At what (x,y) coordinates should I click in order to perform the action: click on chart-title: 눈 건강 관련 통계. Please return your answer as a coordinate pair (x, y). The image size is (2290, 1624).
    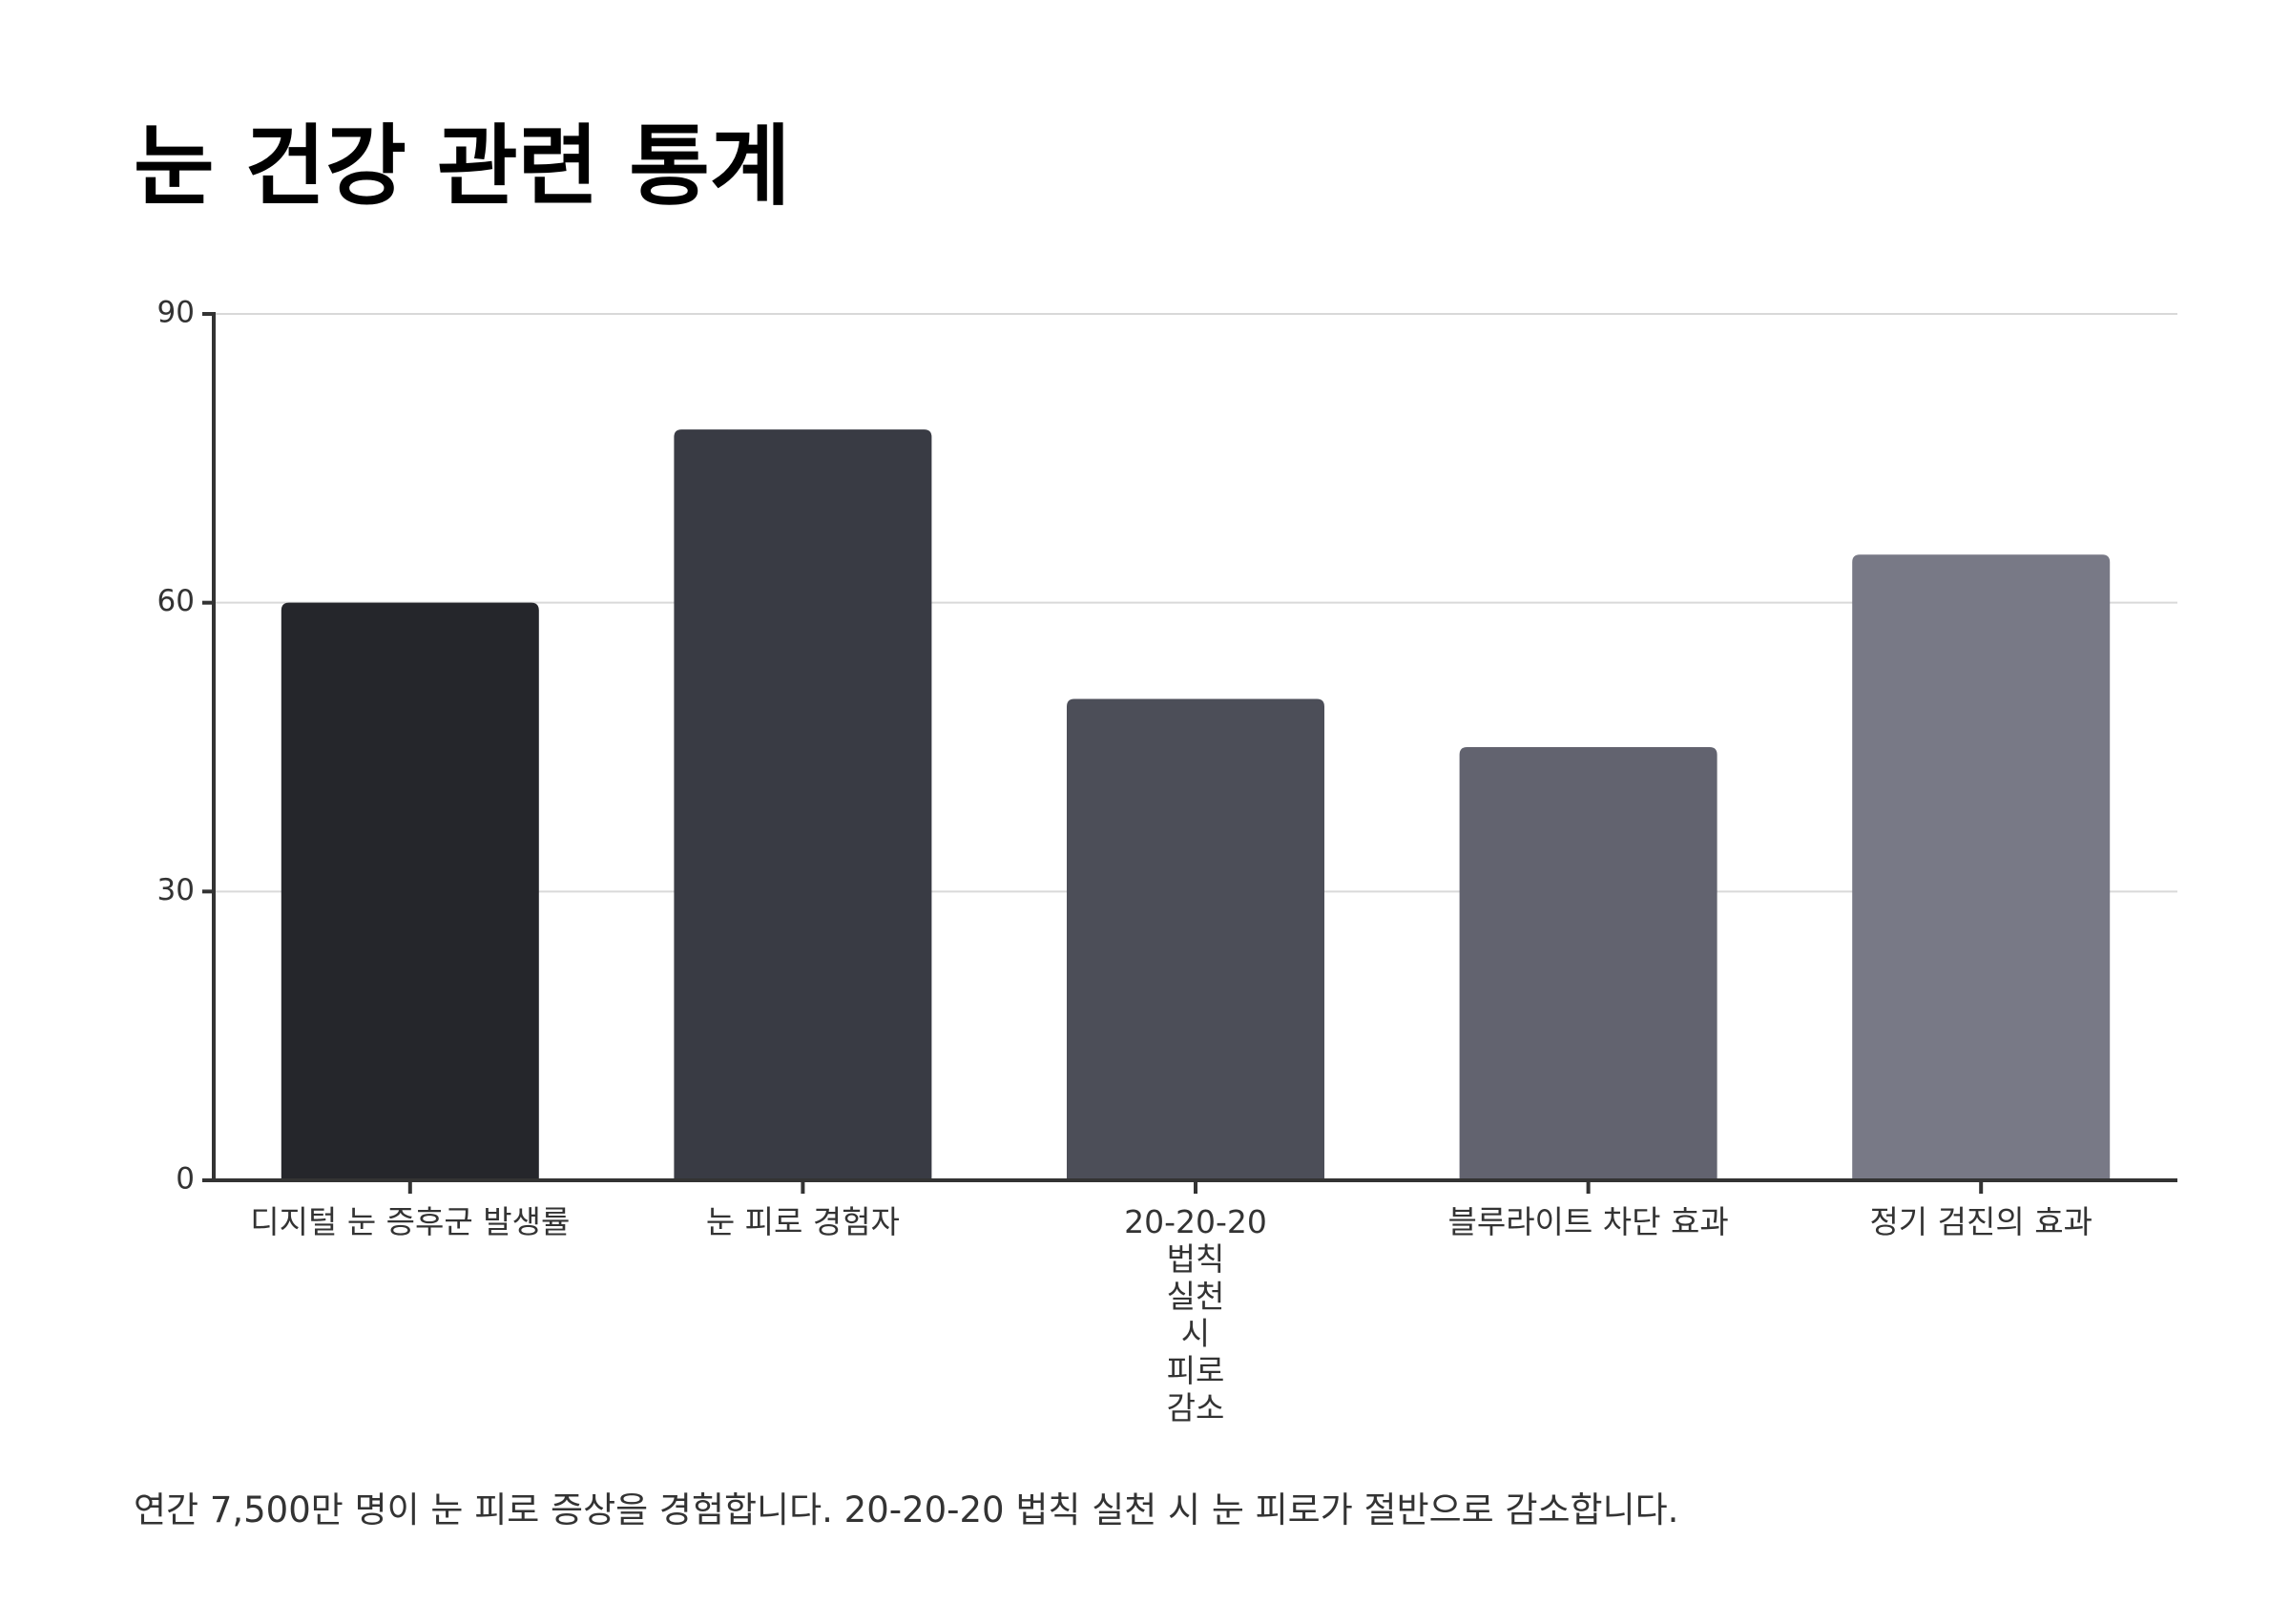
    Looking at the image, I should click on (462, 166).